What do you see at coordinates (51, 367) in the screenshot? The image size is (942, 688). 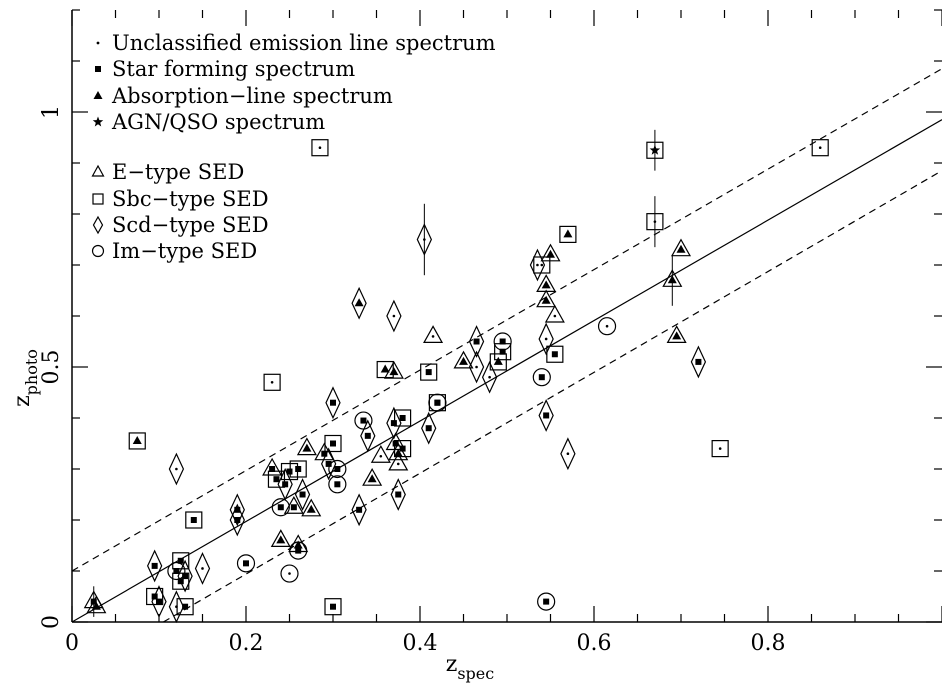 I see `y-tick-label: 0.5` at bounding box center [51, 367].